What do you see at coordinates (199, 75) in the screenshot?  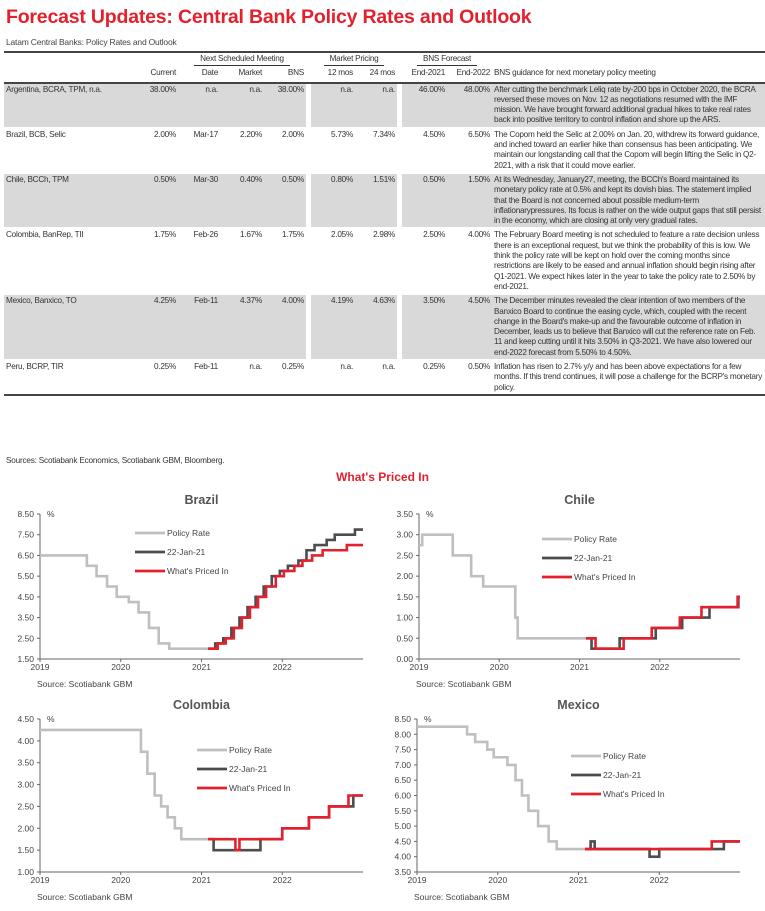 I see `col-header-date: Date` at bounding box center [199, 75].